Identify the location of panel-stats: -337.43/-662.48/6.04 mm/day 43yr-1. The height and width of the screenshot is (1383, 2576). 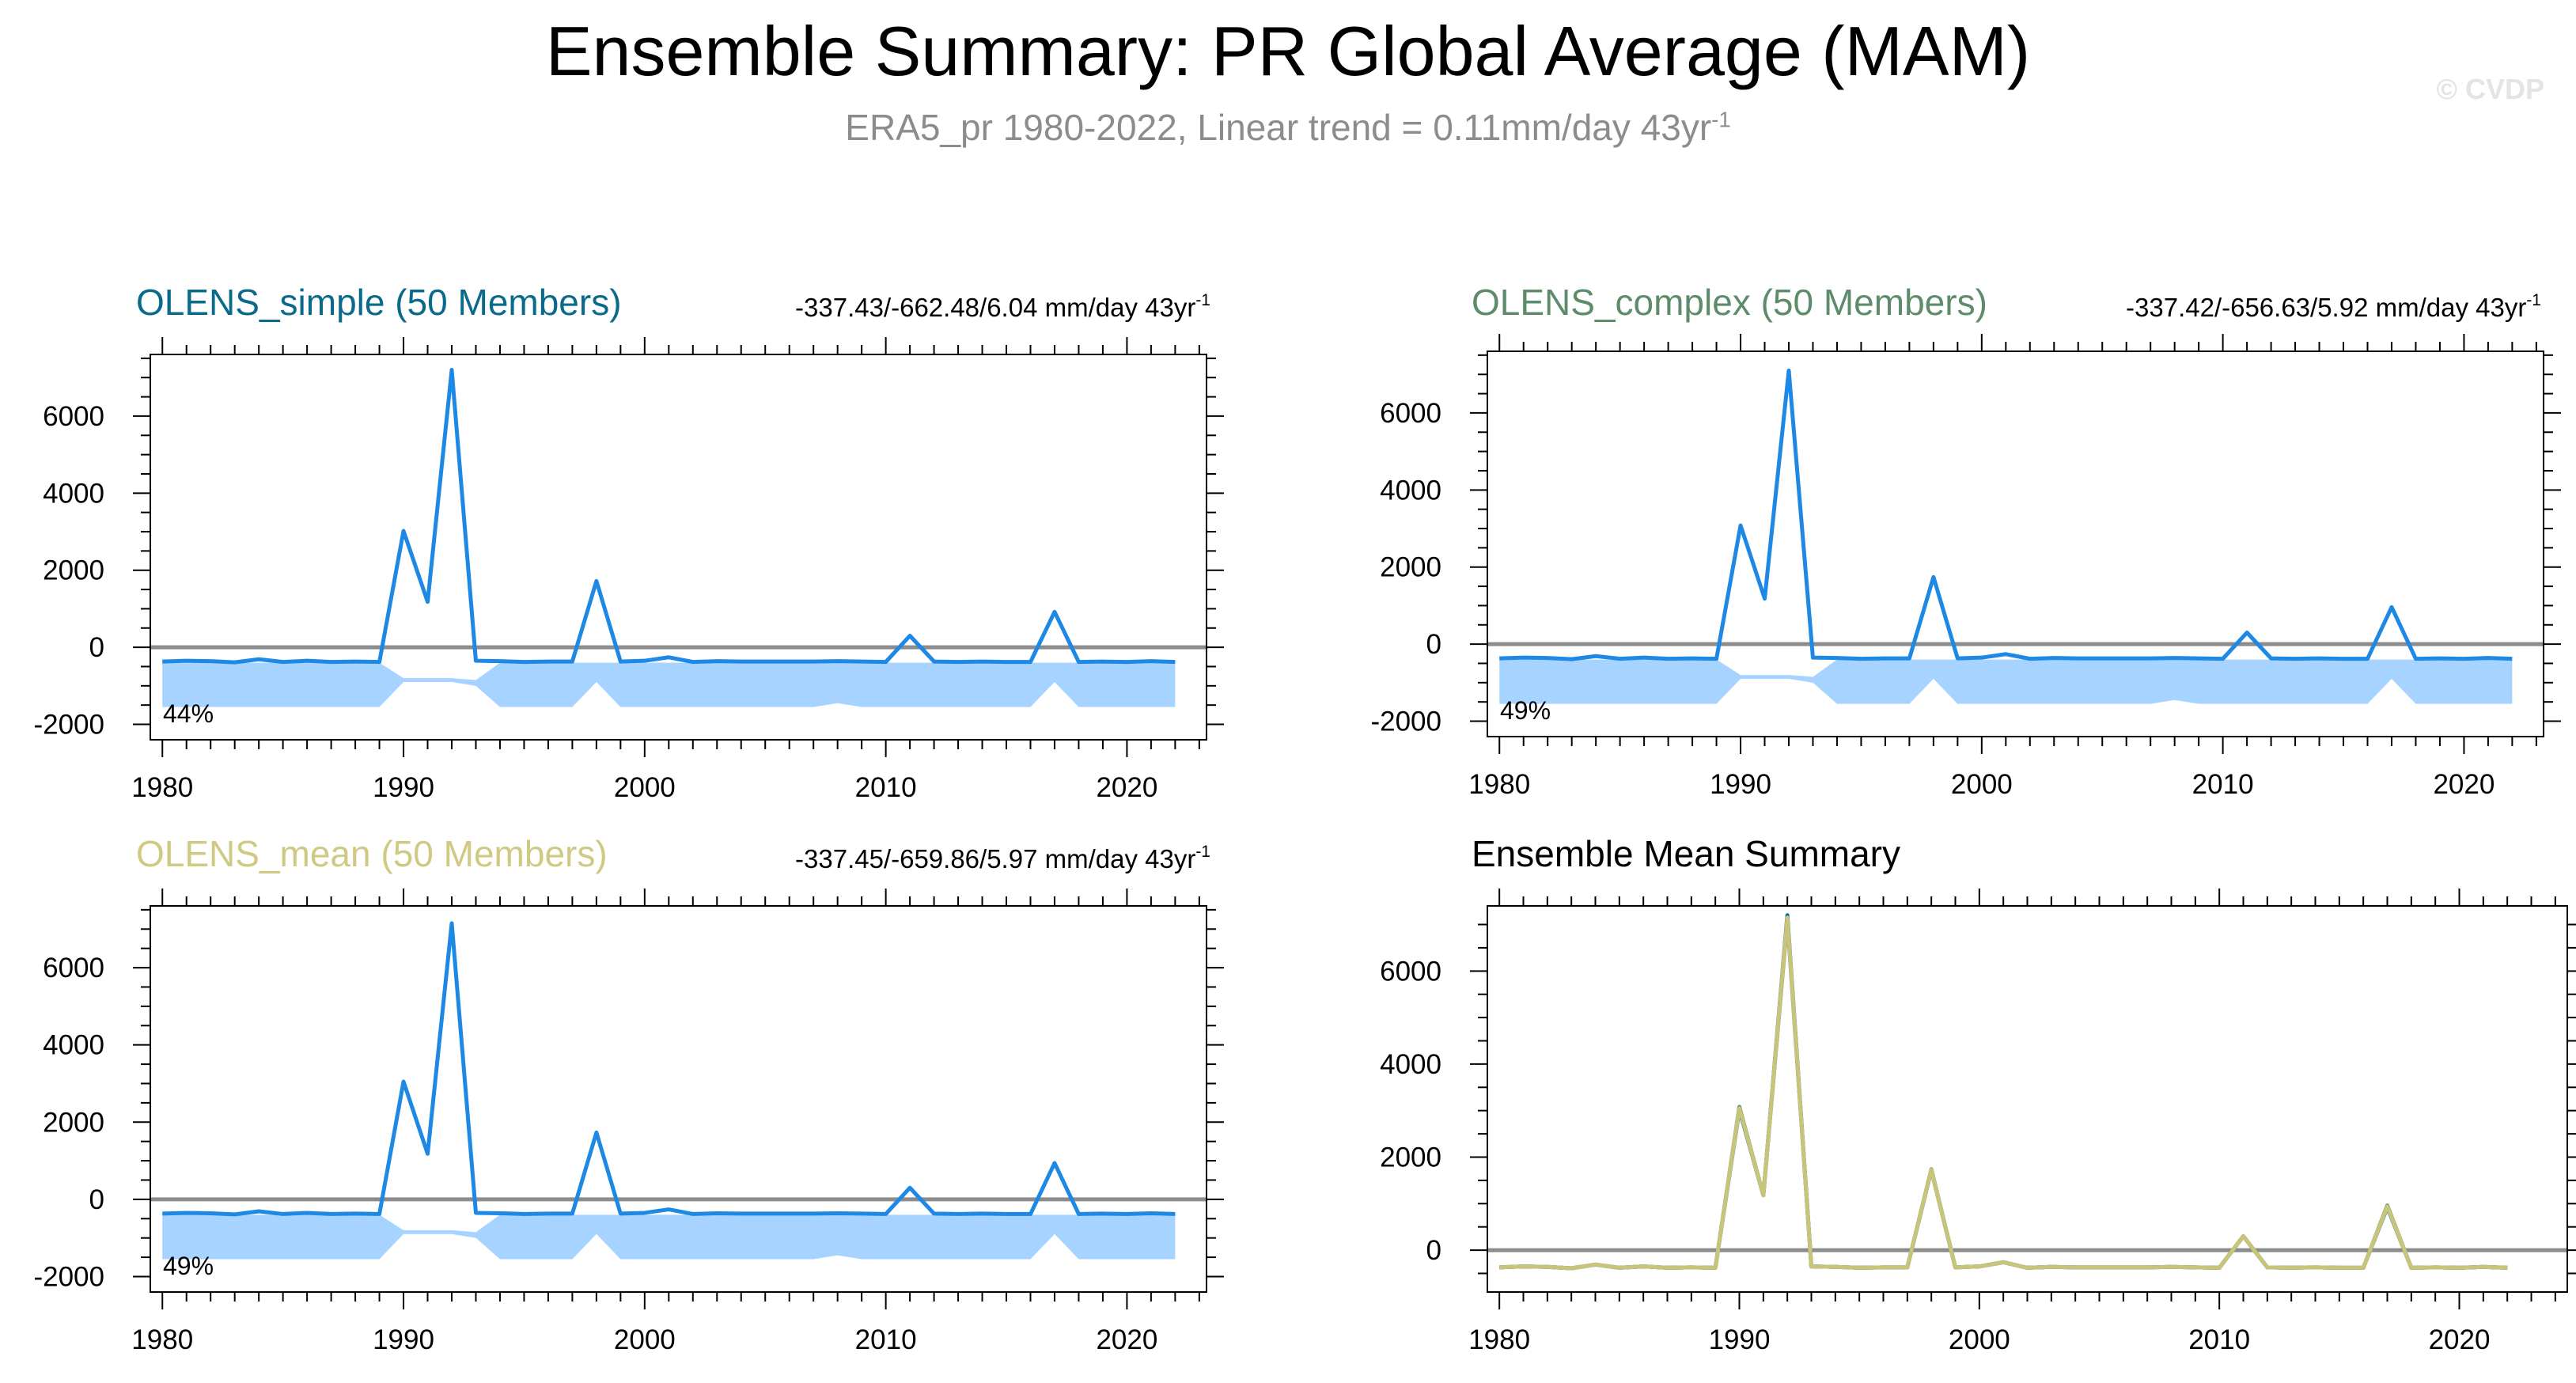
(1002, 306).